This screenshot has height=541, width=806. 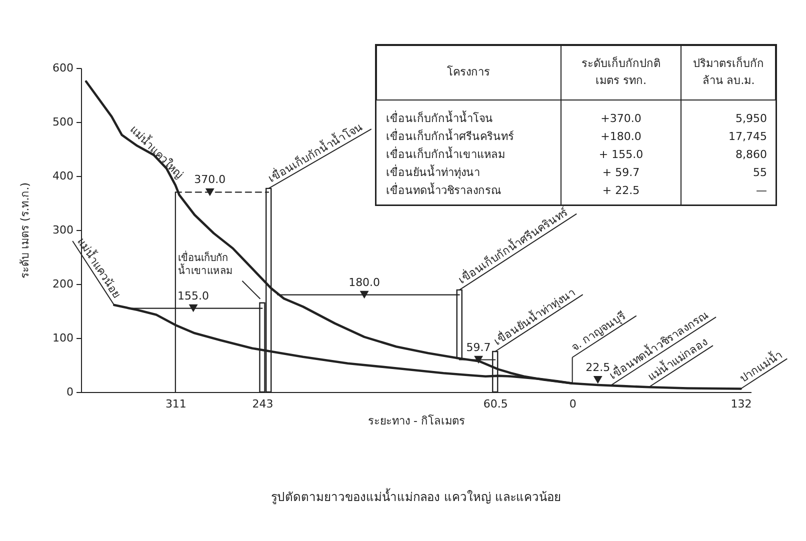 What do you see at coordinates (443, 189) in the screenshot?
I see `category-label: เขื่อนทดน้ำวชิราลงกรณ` at bounding box center [443, 189].